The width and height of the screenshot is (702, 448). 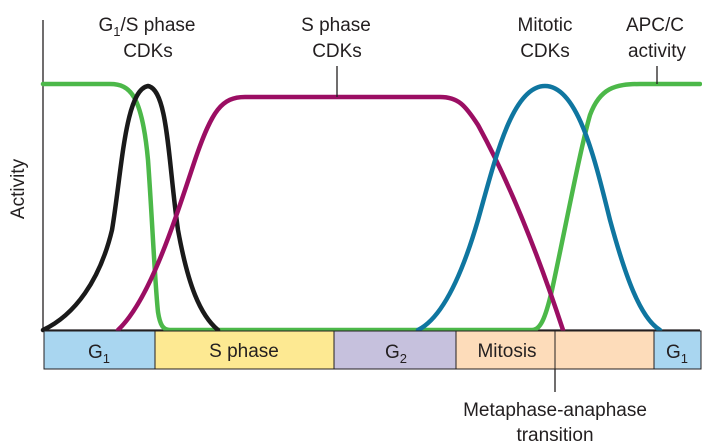 I want to click on apc-label-line2: activity, so click(x=657, y=51).